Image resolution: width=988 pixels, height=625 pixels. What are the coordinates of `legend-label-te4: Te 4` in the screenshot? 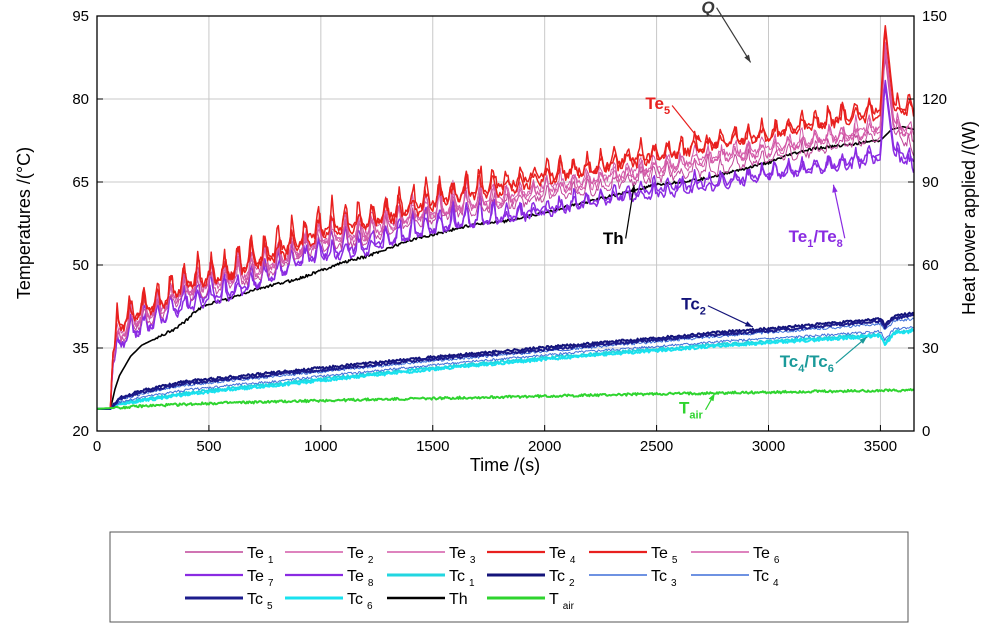 It's located at (562, 555).